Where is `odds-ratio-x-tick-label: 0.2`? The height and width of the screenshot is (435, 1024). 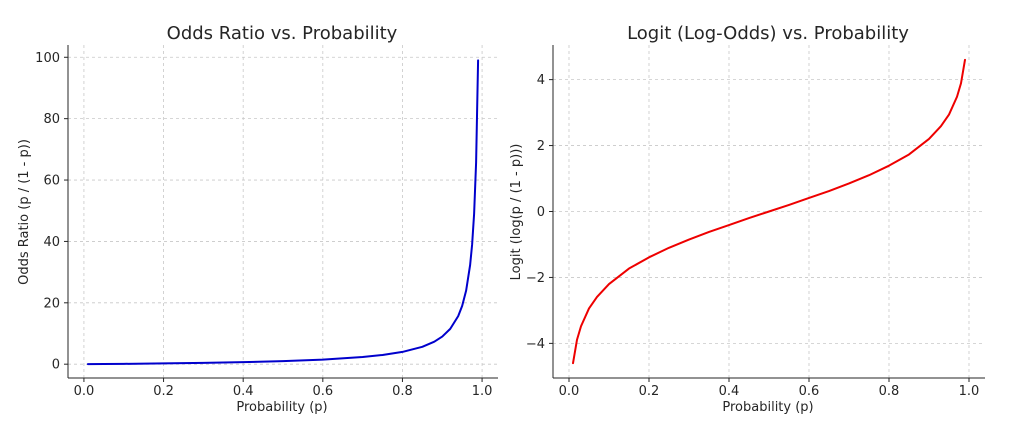 odds-ratio-x-tick-label: 0.2 is located at coordinates (163, 391).